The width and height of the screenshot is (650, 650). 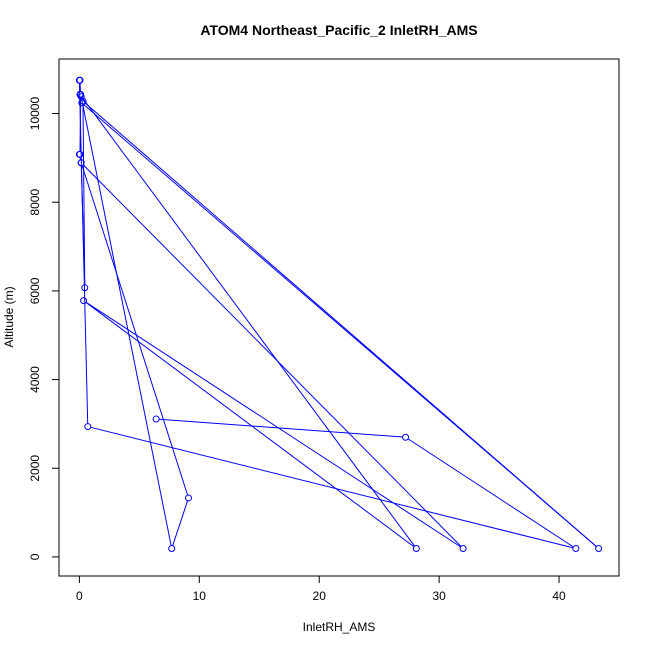 What do you see at coordinates (439, 596) in the screenshot?
I see `x-tick-label: 30` at bounding box center [439, 596].